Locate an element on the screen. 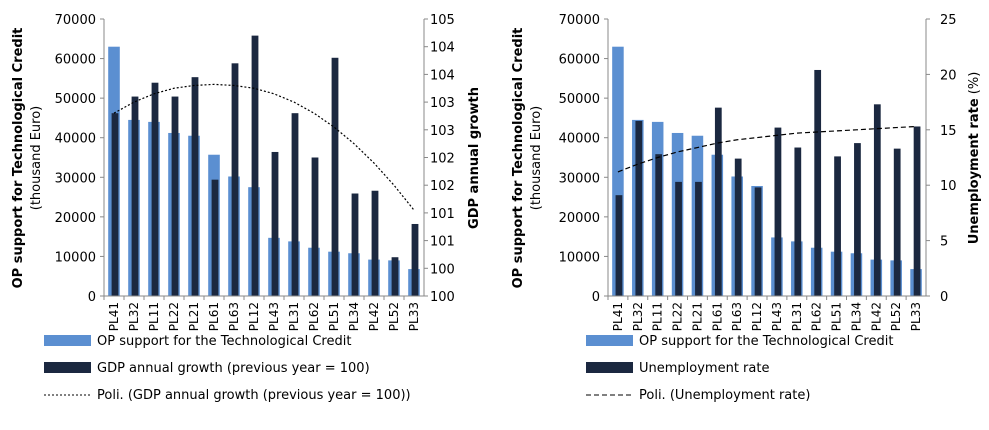 Image resolution: width=989 pixels, height=430 pixels. right-axis-title-2-main: Unemployment rate is located at coordinates (974, 171).